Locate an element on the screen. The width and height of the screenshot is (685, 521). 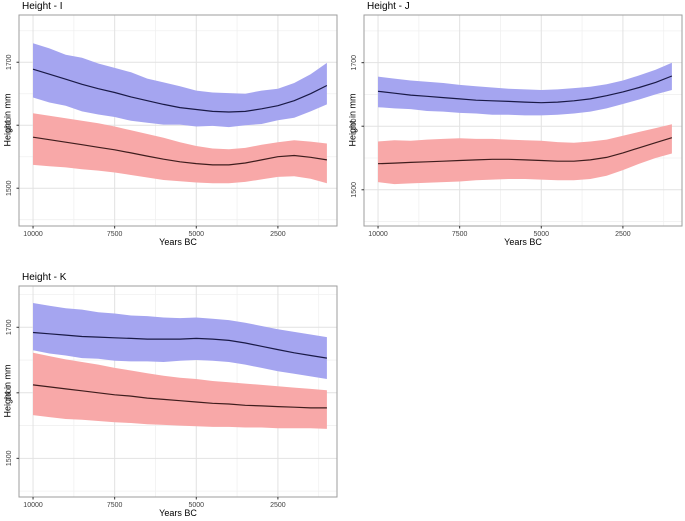
x-axis-title-j: Years BC is located at coordinates (523, 242).